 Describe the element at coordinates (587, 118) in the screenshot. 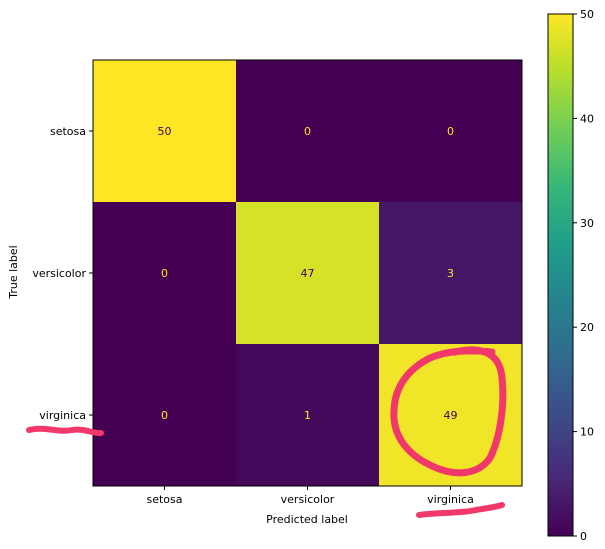

I see `colorbar-tick-label: 40` at that location.